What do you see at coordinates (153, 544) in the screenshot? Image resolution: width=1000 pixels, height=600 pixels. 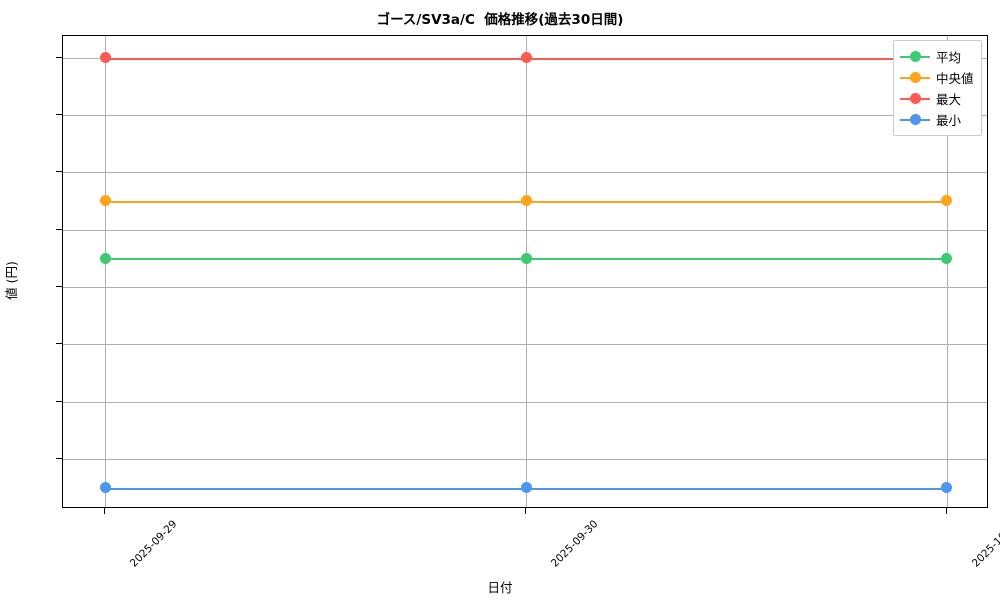 I see `x-tick-label: 2025-09-29` at bounding box center [153, 544].